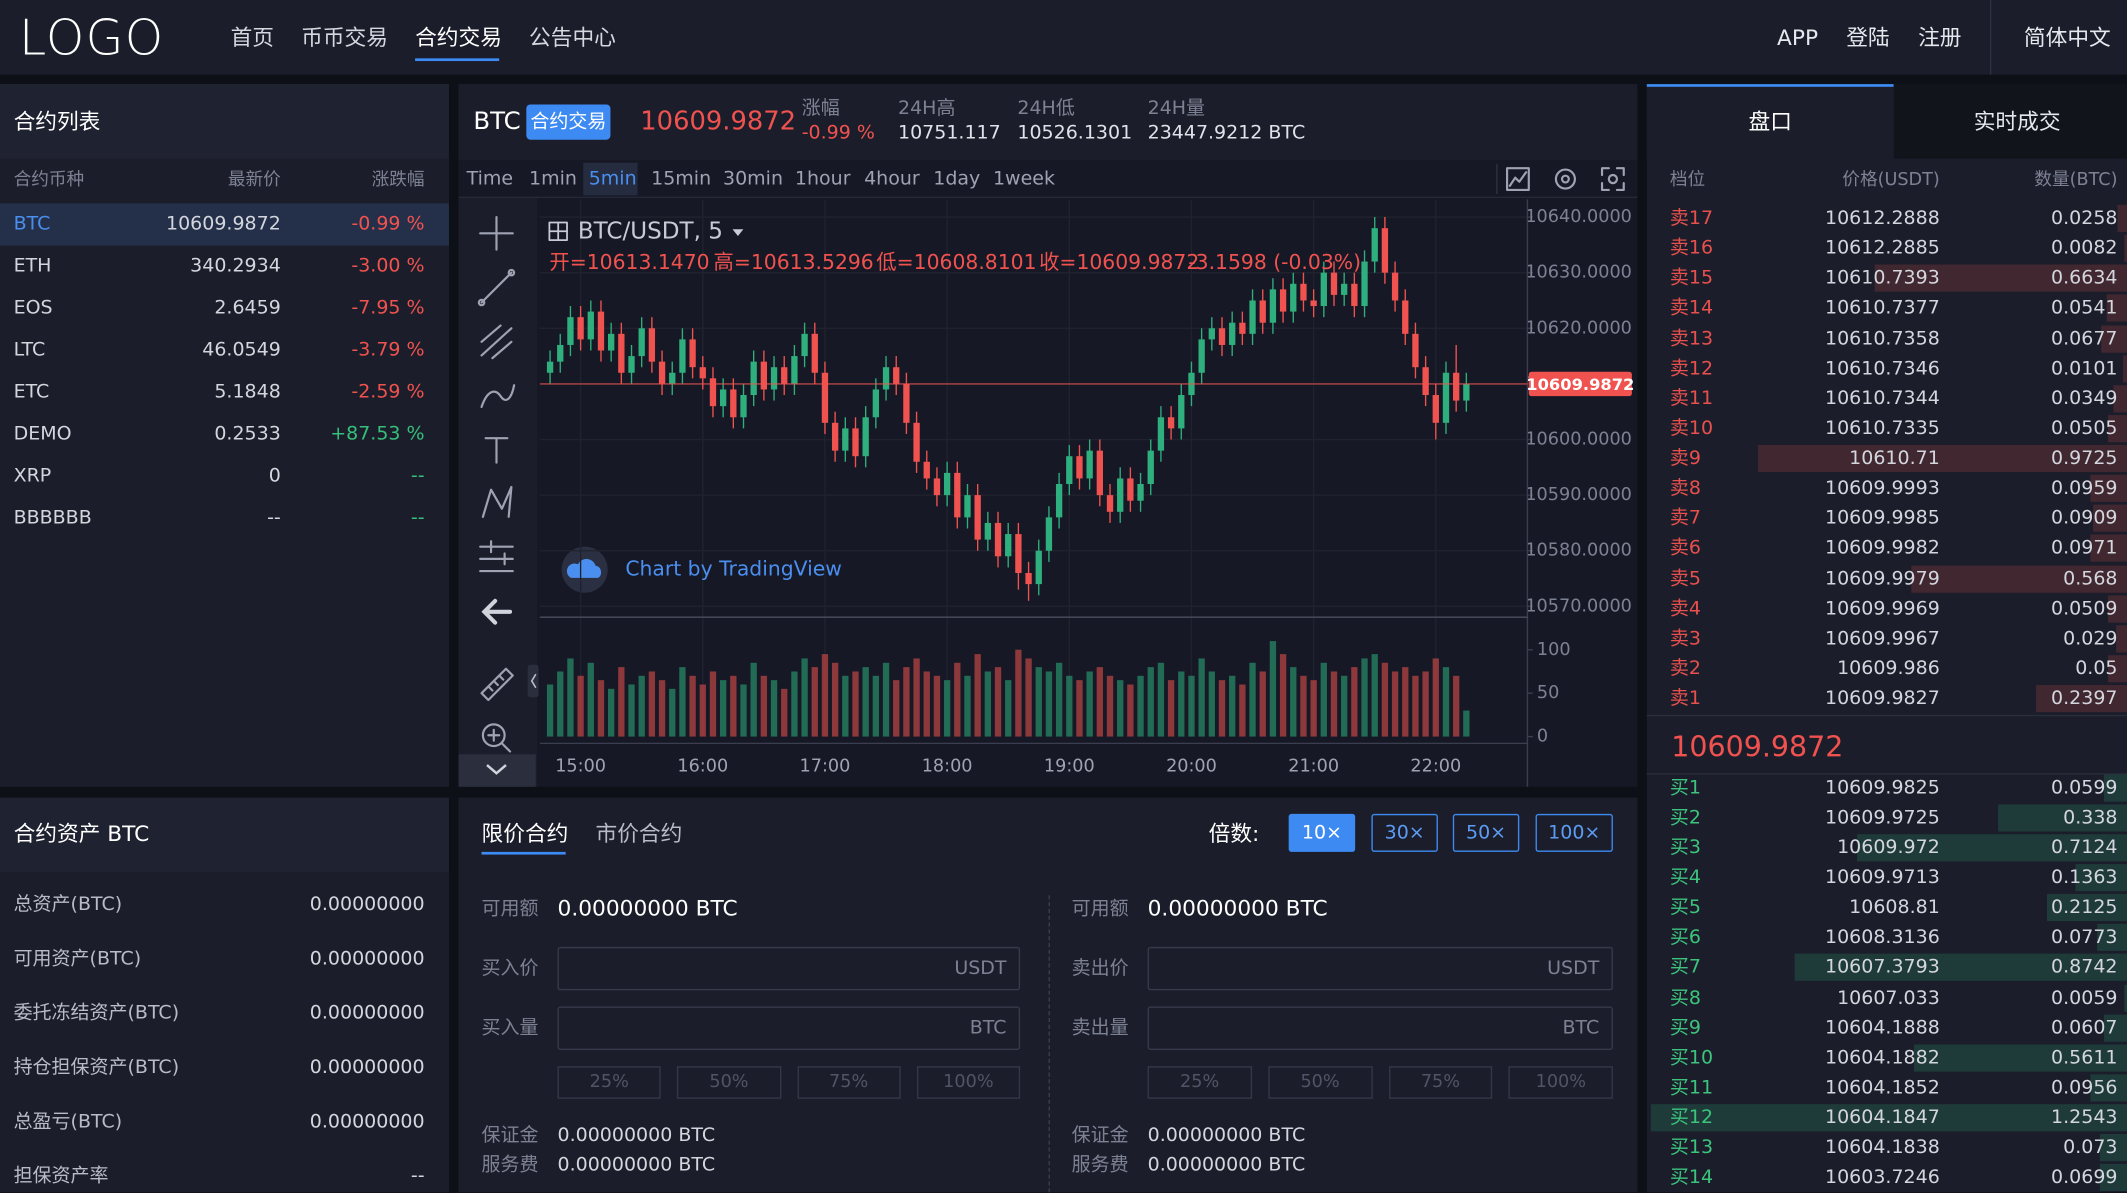  I want to click on settings-button, so click(1565, 179).